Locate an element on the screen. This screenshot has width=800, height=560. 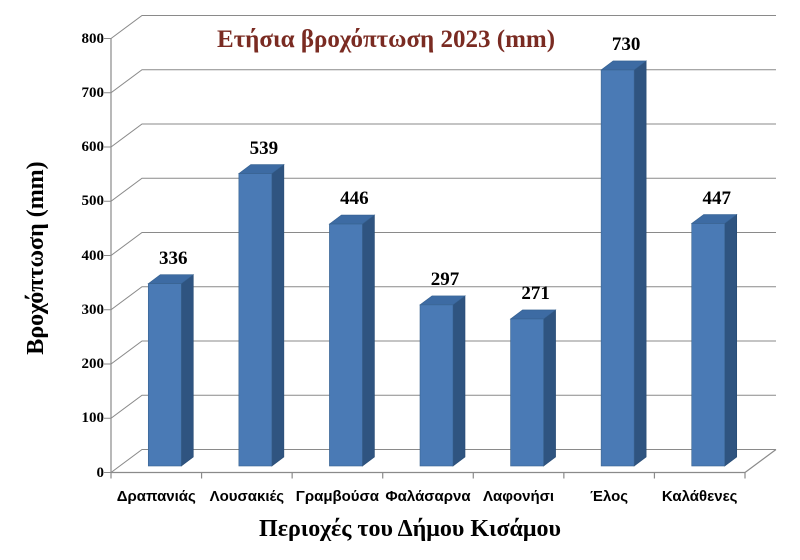
value-label-4: 271 is located at coordinates (535, 293).